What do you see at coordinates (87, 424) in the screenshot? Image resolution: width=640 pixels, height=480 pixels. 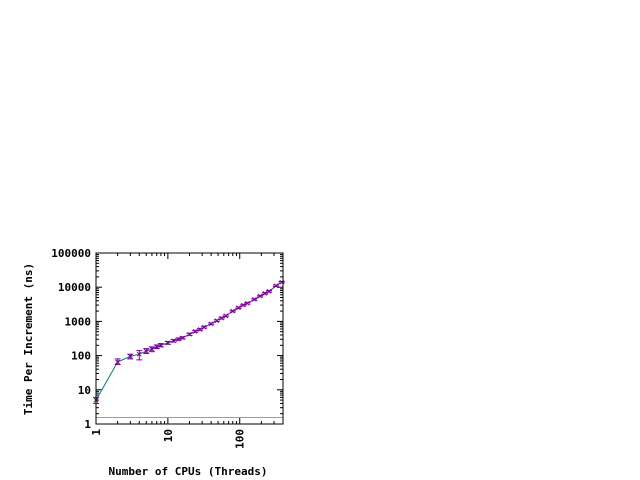 I see `y-tick-label: 1` at bounding box center [87, 424].